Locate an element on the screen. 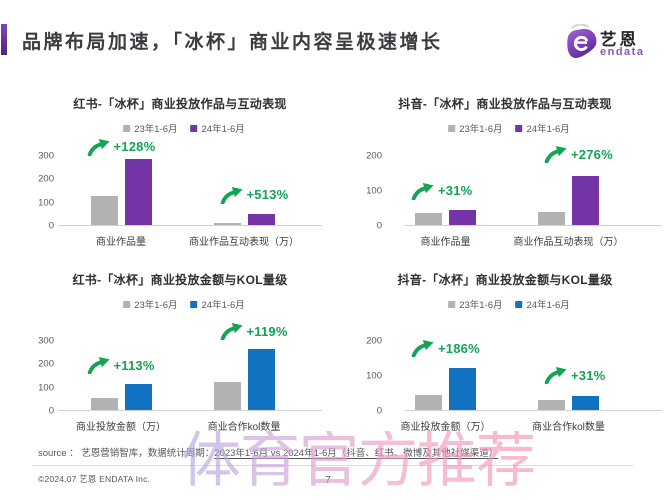  growth-label: +113% is located at coordinates (134, 365).